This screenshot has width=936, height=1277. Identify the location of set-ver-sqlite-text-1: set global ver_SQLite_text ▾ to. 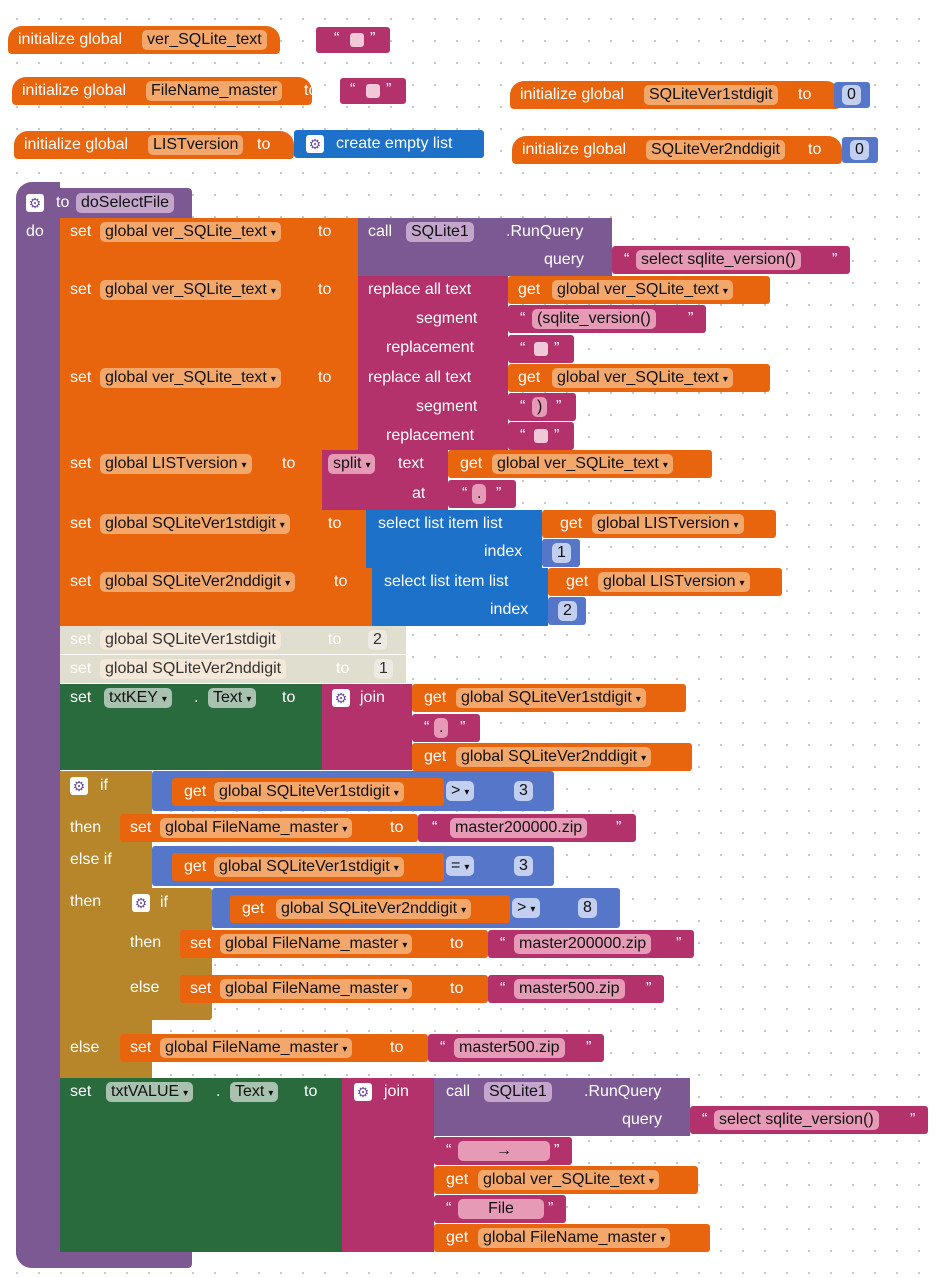
(209, 247).